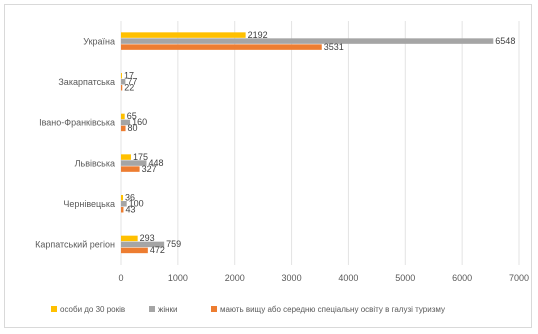 The image size is (538, 334). I want to click on data-label: 2192, so click(258, 35).